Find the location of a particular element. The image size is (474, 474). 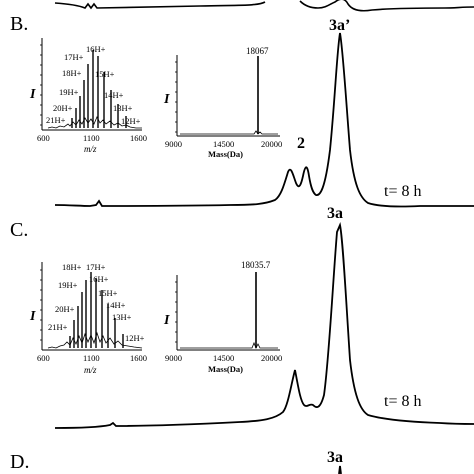

panel-label: C. is located at coordinates (19, 230).